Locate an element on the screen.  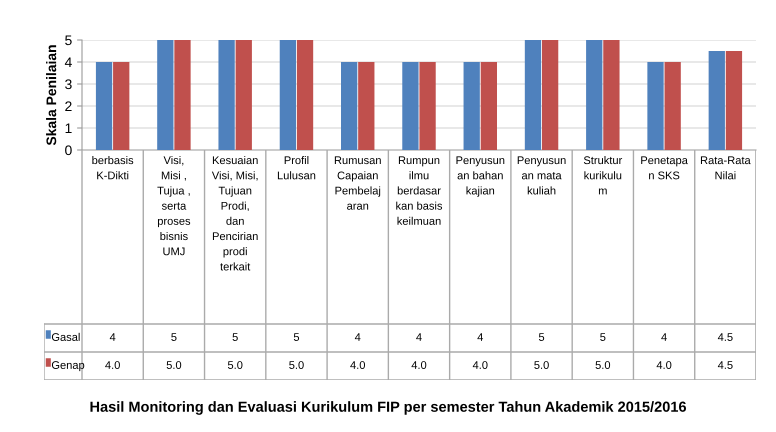
y-tick-label: 0 is located at coordinates (68, 150).